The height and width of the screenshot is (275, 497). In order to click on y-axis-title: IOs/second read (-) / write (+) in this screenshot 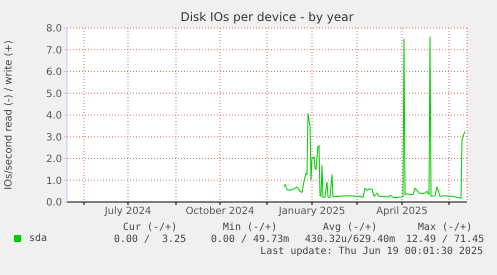, I will do `click(9, 115)`.